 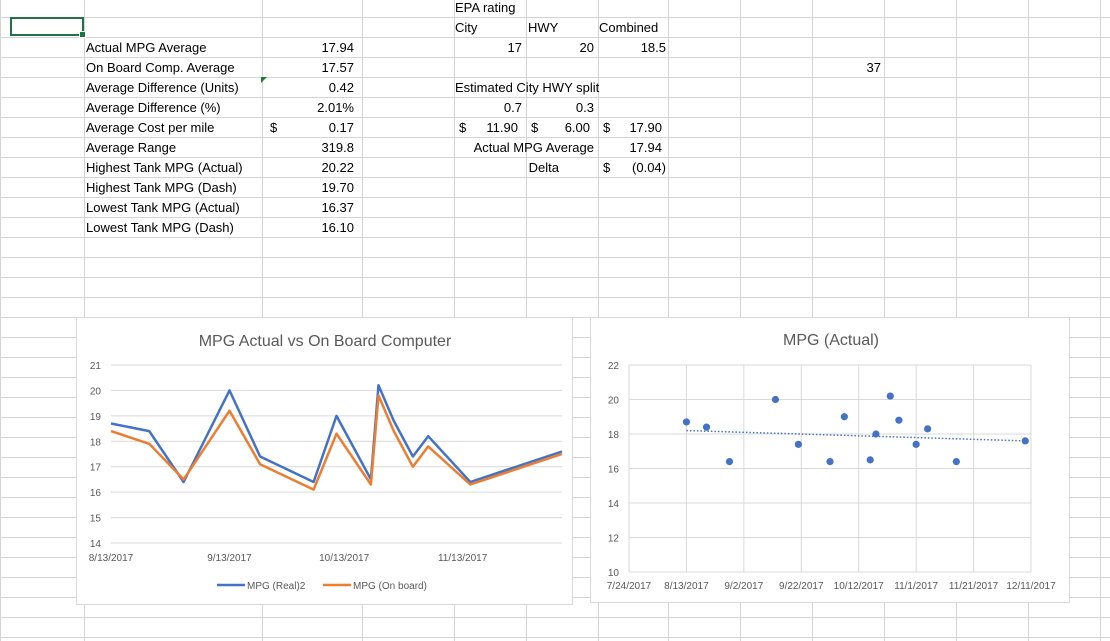 What do you see at coordinates (535, 127) in the screenshot?
I see `cost-hwy-symbol: $` at bounding box center [535, 127].